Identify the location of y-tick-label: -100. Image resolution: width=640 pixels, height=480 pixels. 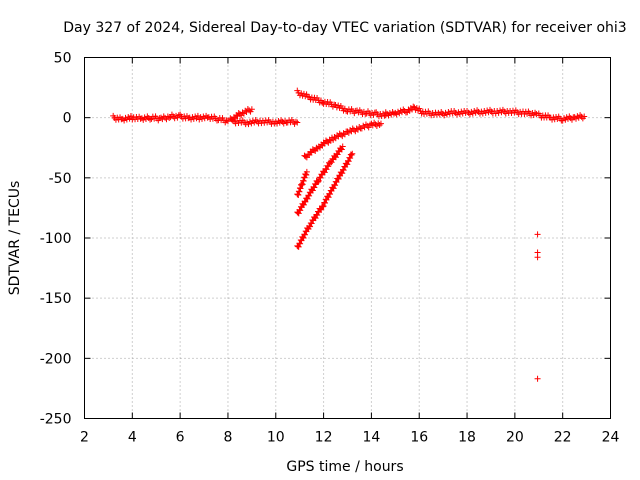
(56, 239).